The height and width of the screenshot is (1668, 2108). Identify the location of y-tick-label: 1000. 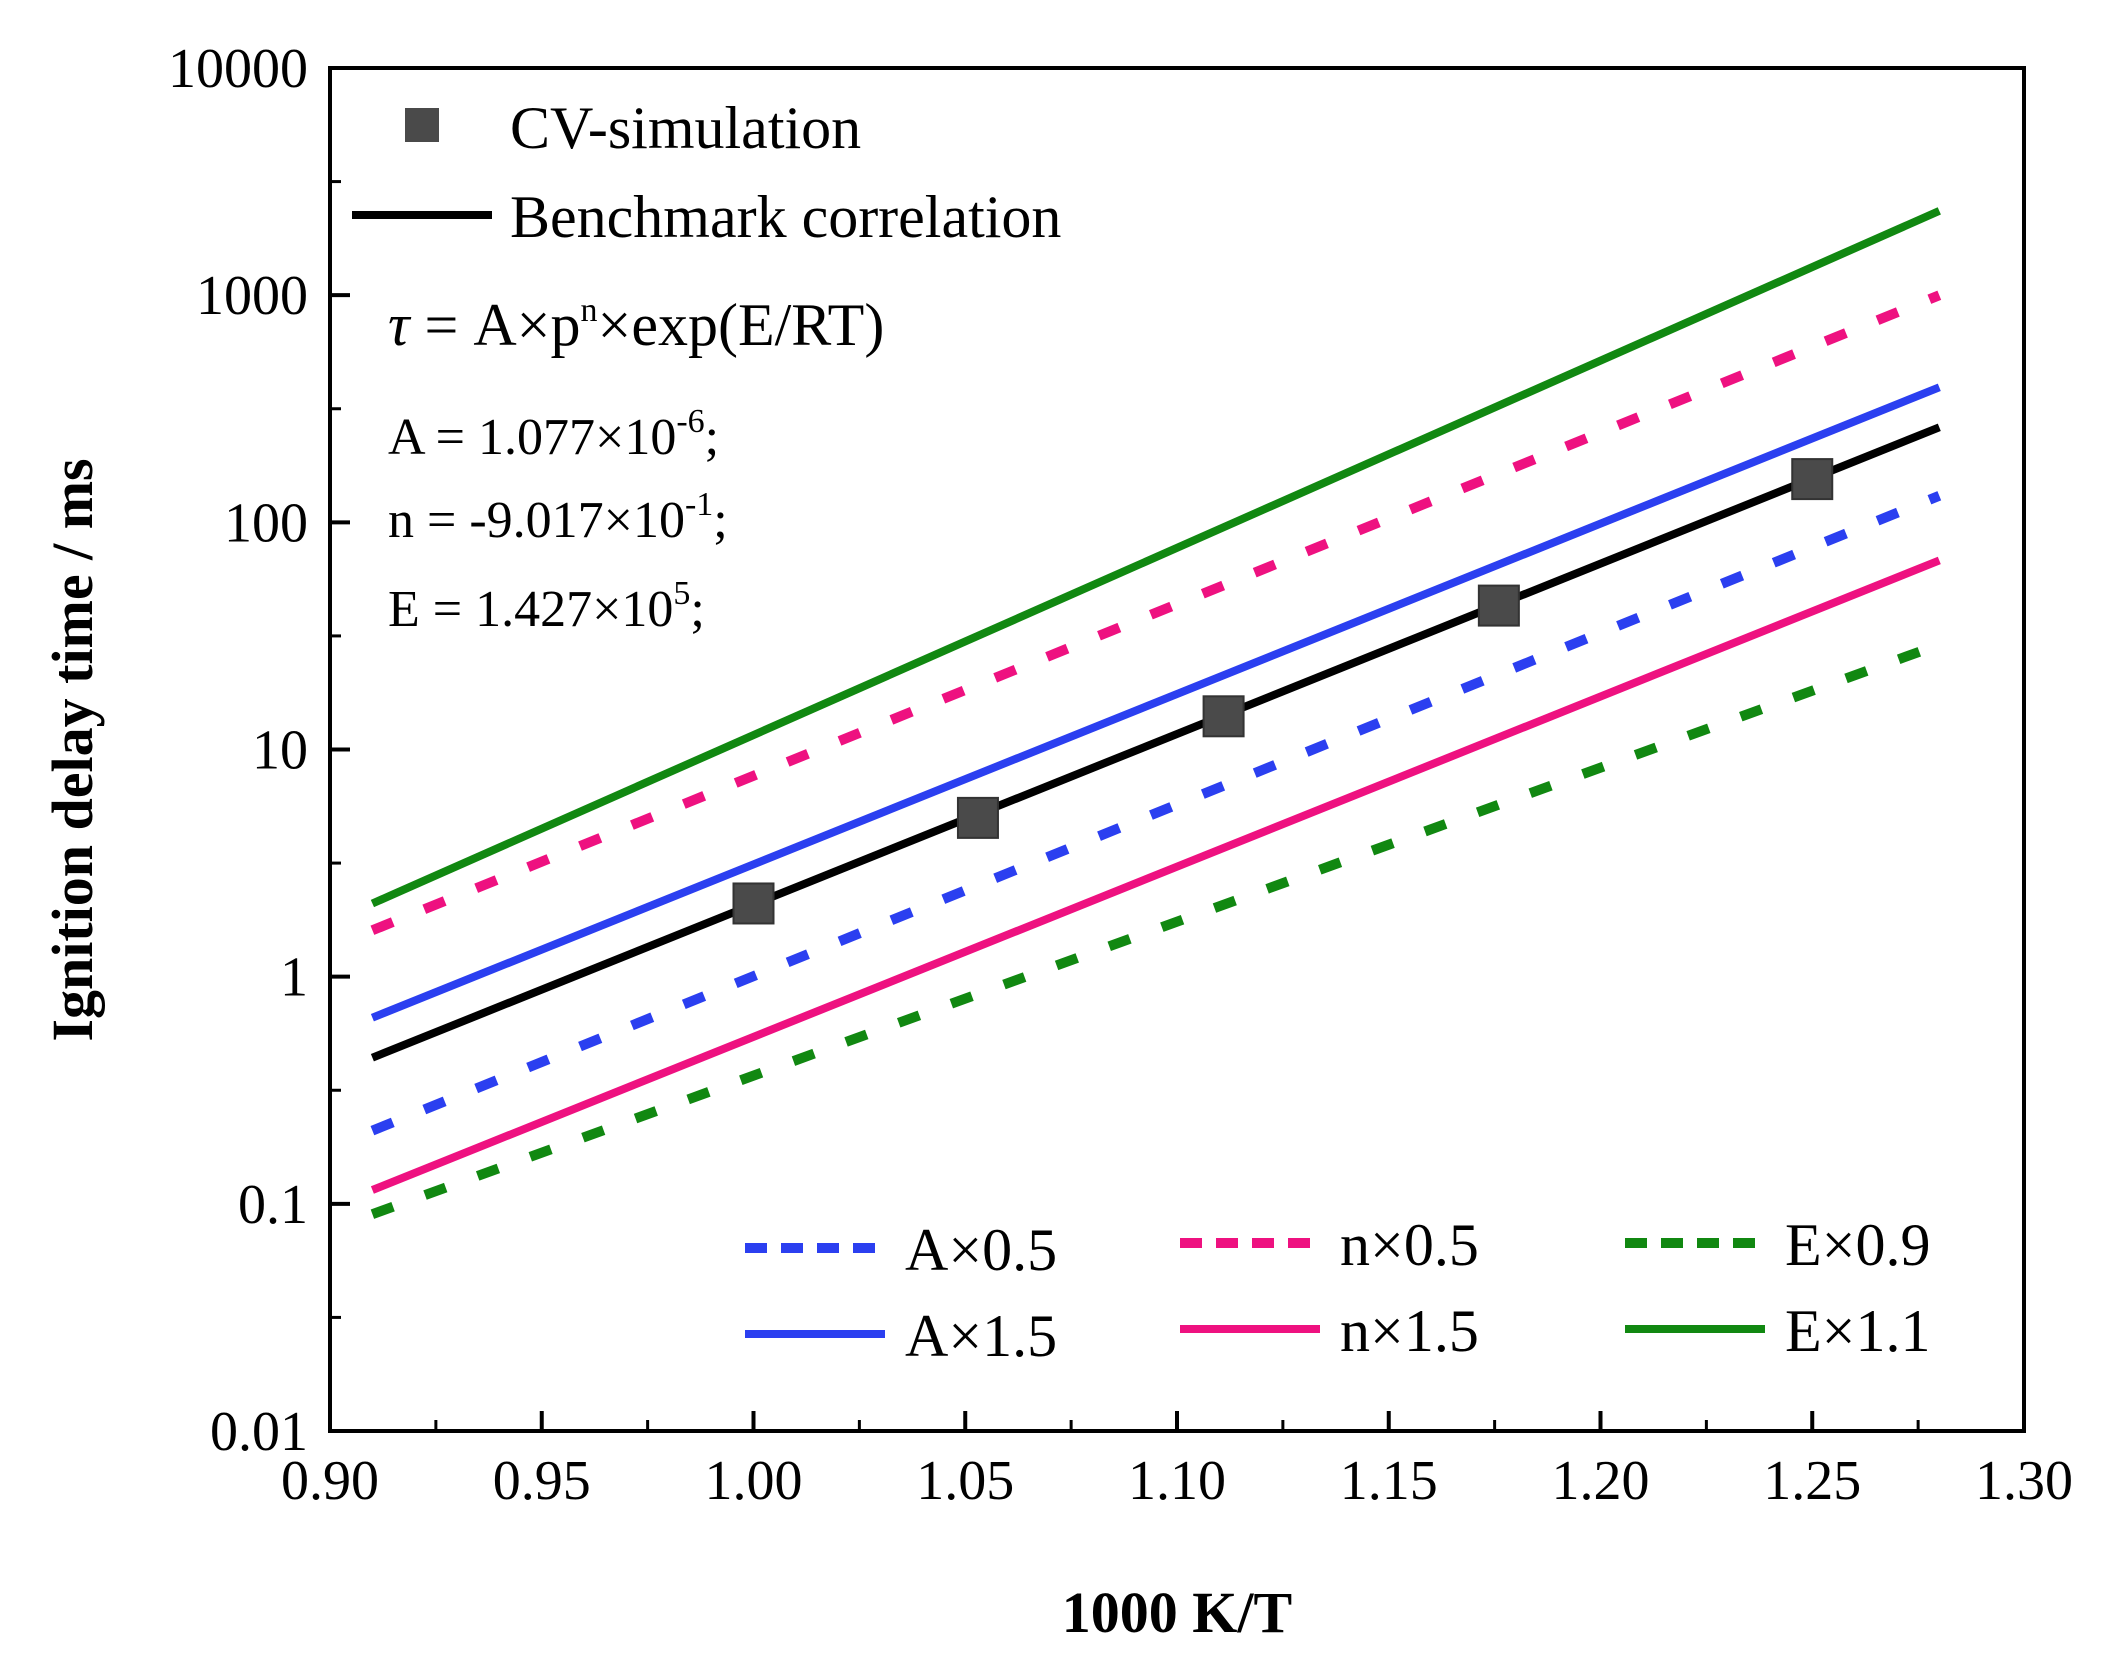
(252, 296).